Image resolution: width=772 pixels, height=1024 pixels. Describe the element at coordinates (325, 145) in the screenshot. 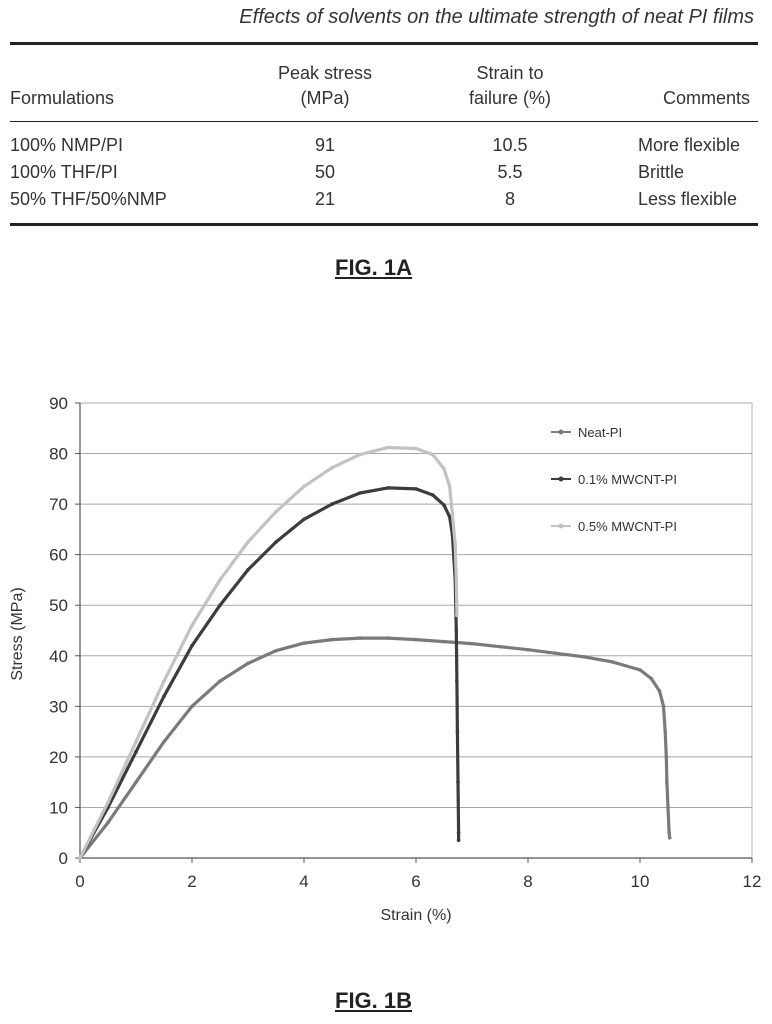

I see `cell-peak-stress: 91` at that location.